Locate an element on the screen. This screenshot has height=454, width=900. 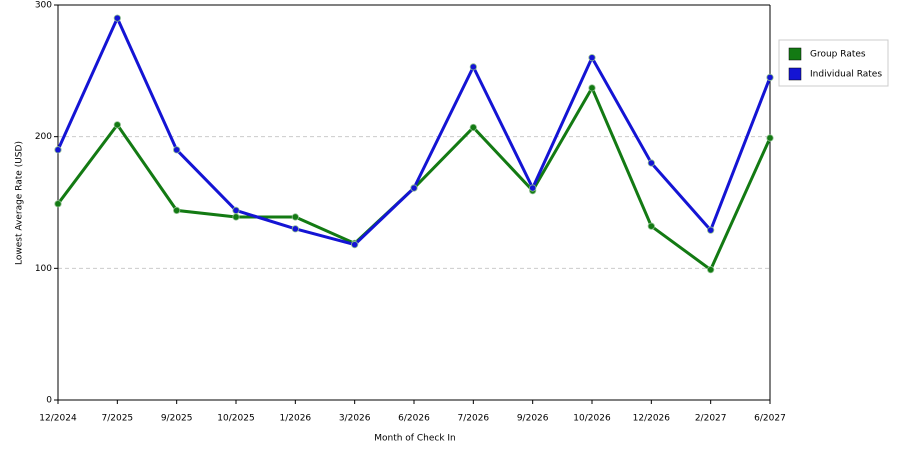
x-tick-label: 12/2024 is located at coordinates (58, 419).